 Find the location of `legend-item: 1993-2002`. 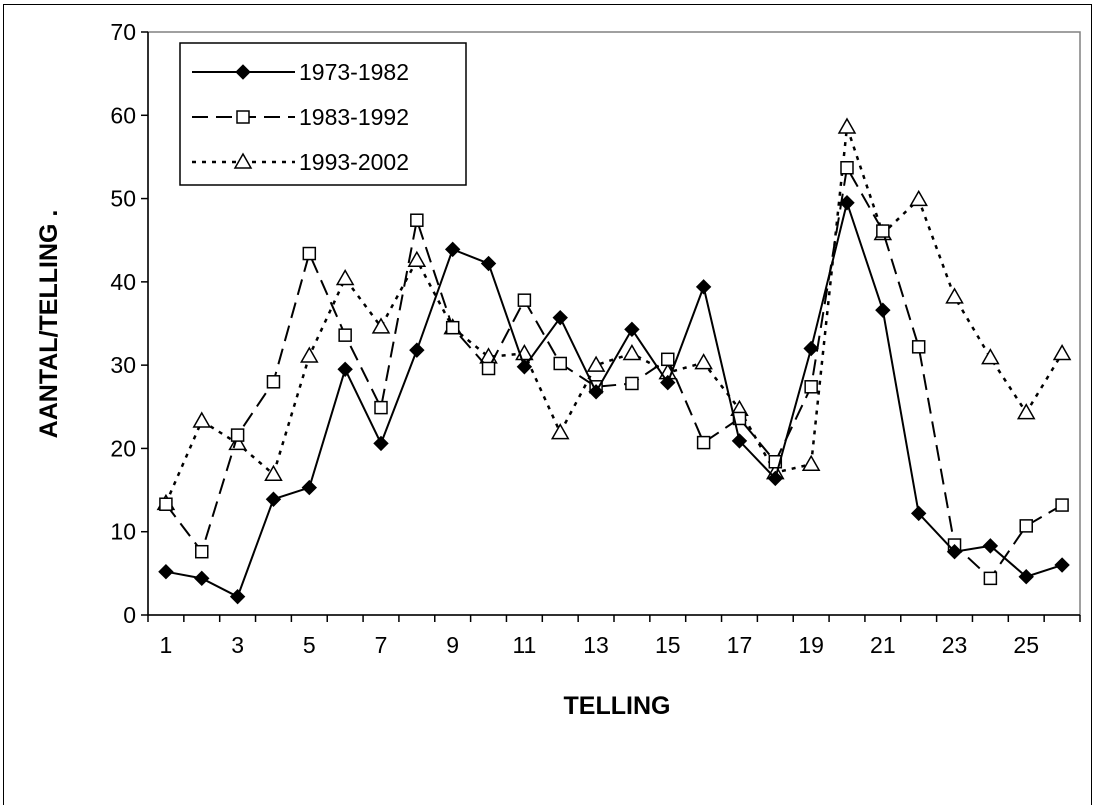

legend-item: 1993-2002 is located at coordinates (300, 162).